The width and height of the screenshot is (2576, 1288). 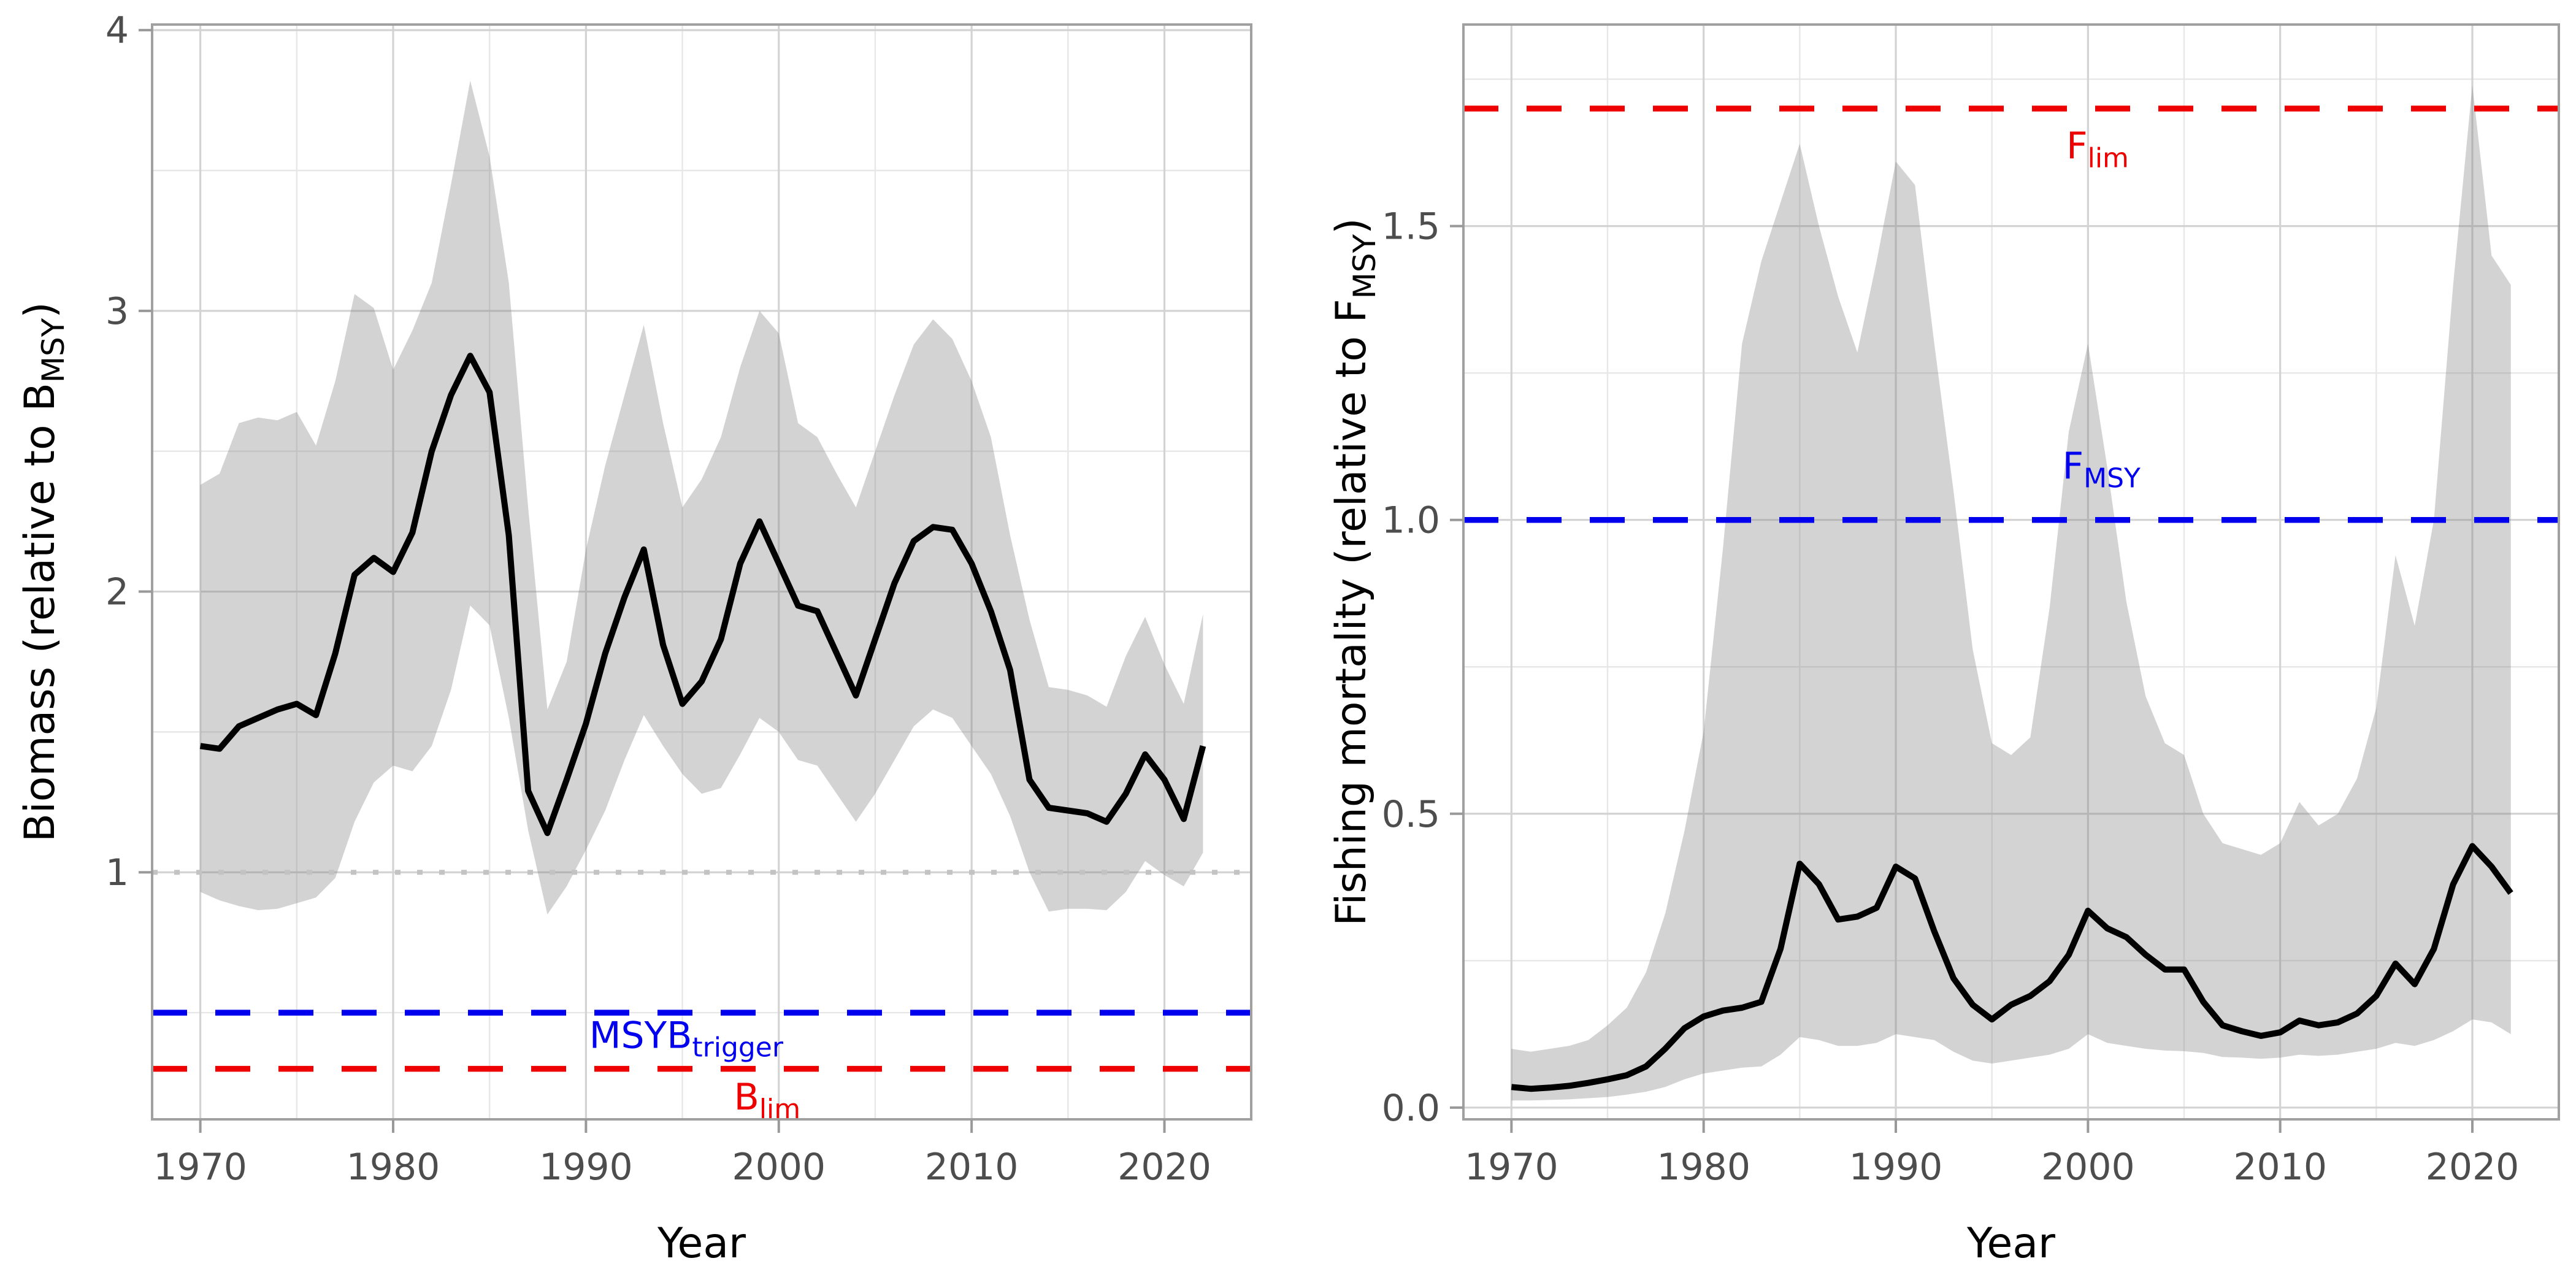 What do you see at coordinates (1411, 226) in the screenshot?
I see `y-tick-label: 1.5` at bounding box center [1411, 226].